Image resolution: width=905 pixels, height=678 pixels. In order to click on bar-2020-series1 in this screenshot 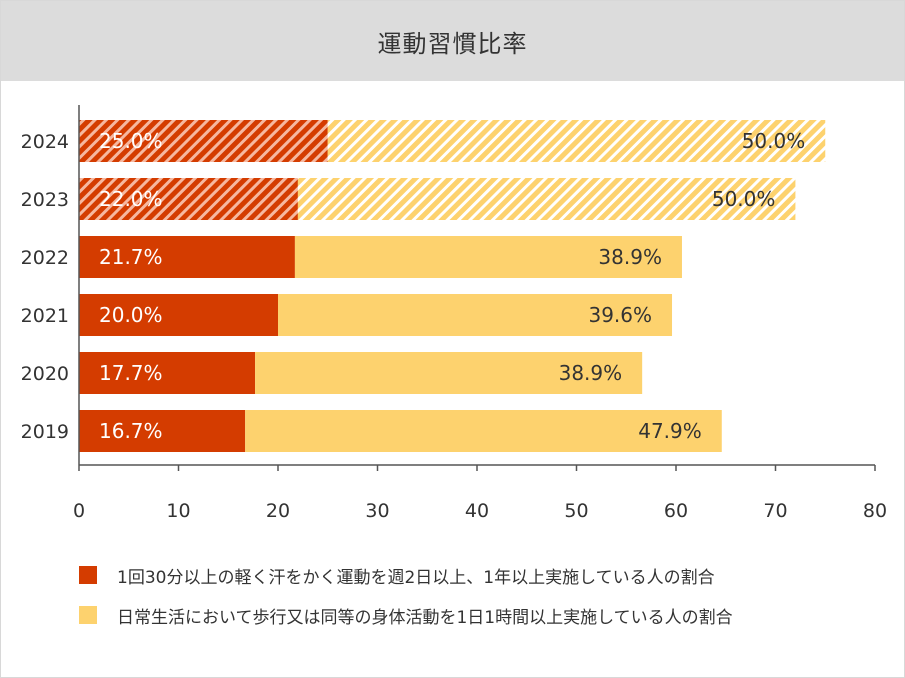, I will do `click(167, 373)`.